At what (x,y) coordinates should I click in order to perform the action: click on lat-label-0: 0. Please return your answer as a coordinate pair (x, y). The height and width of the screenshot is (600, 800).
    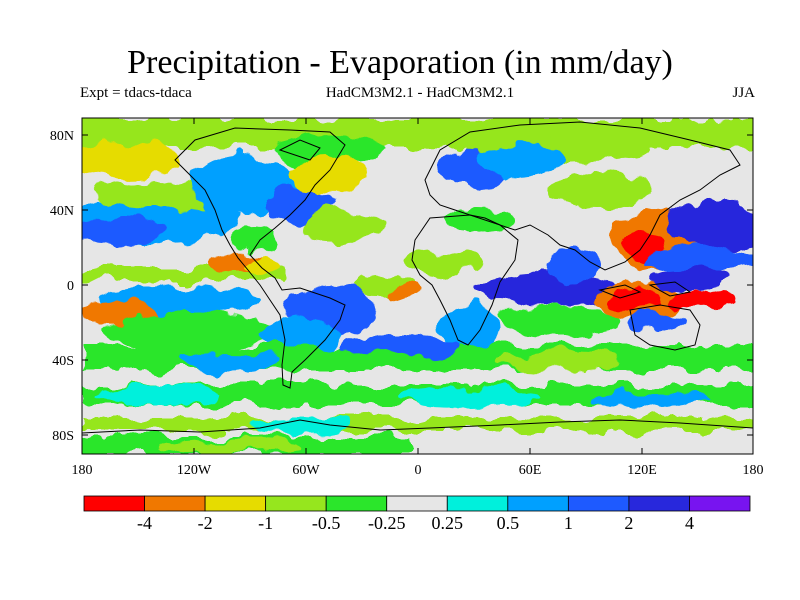
    Looking at the image, I should click on (70, 286).